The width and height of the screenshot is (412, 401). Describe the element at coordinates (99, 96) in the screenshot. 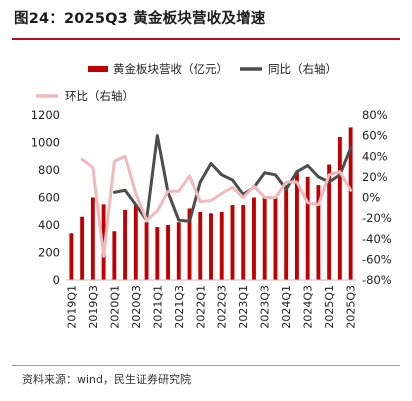

I see `legend-label-qoq: 环比（右轴）` at that location.